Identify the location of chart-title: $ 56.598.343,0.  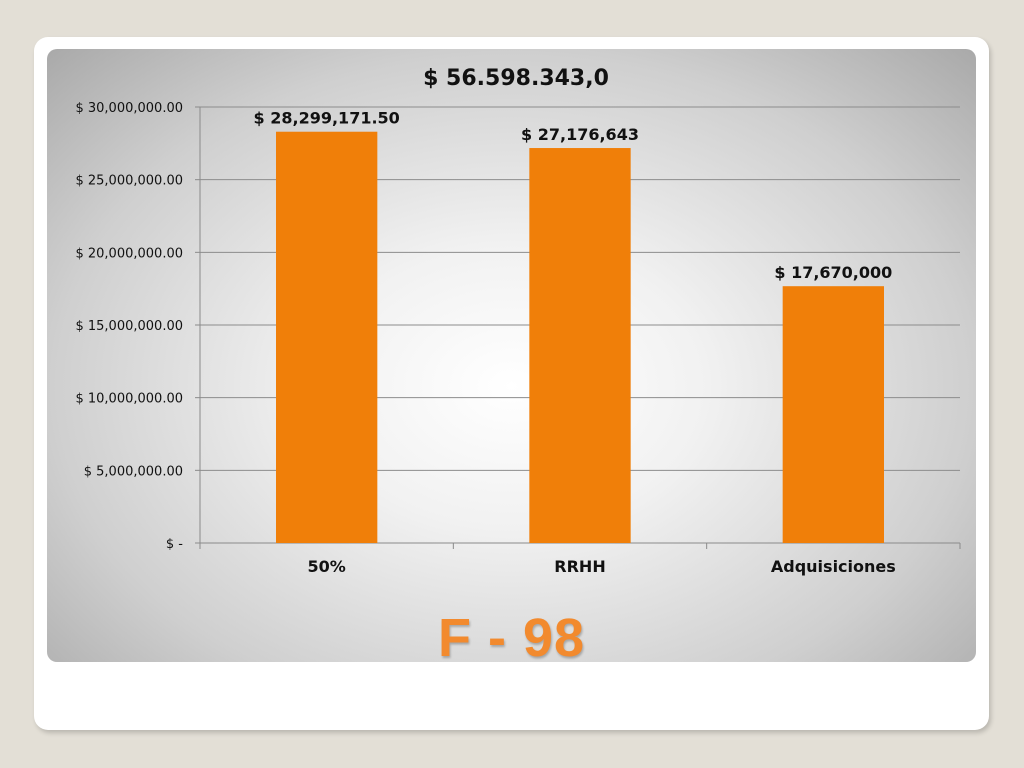
(516, 78).